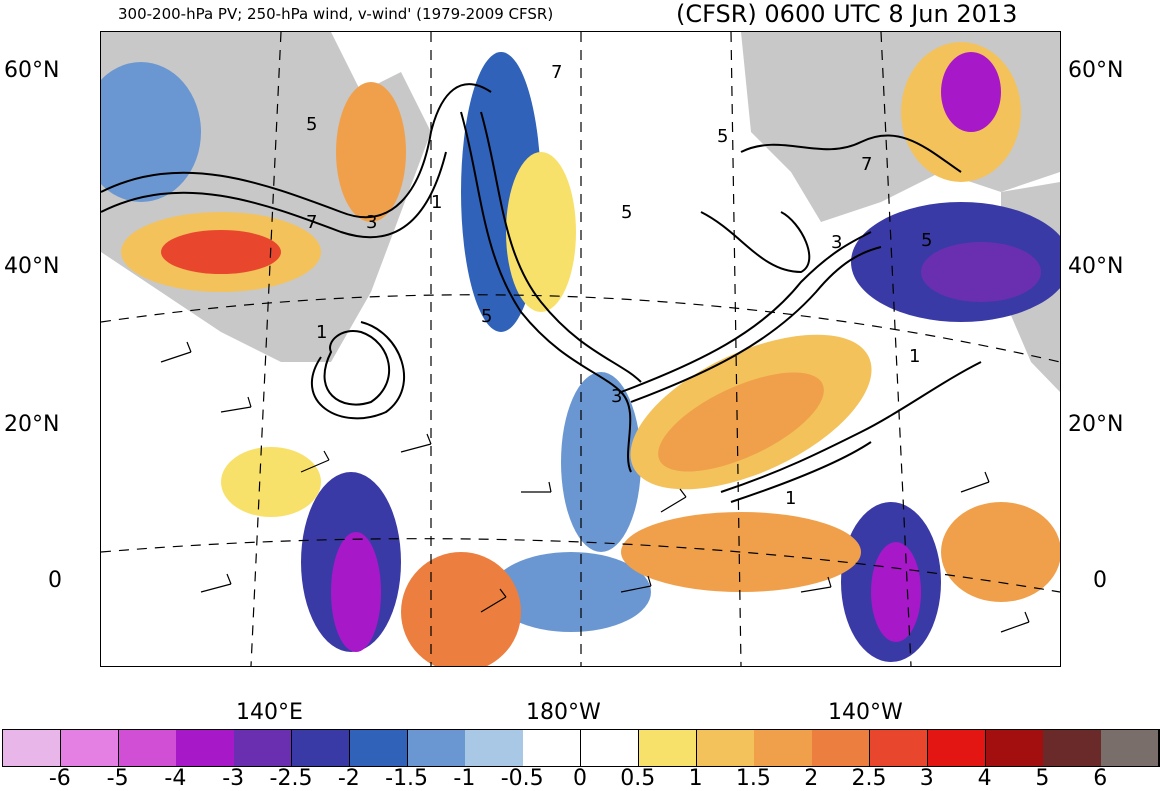 The width and height of the screenshot is (1160, 791). Describe the element at coordinates (1096, 424) in the screenshot. I see `lat-label-right: 20°N` at that location.